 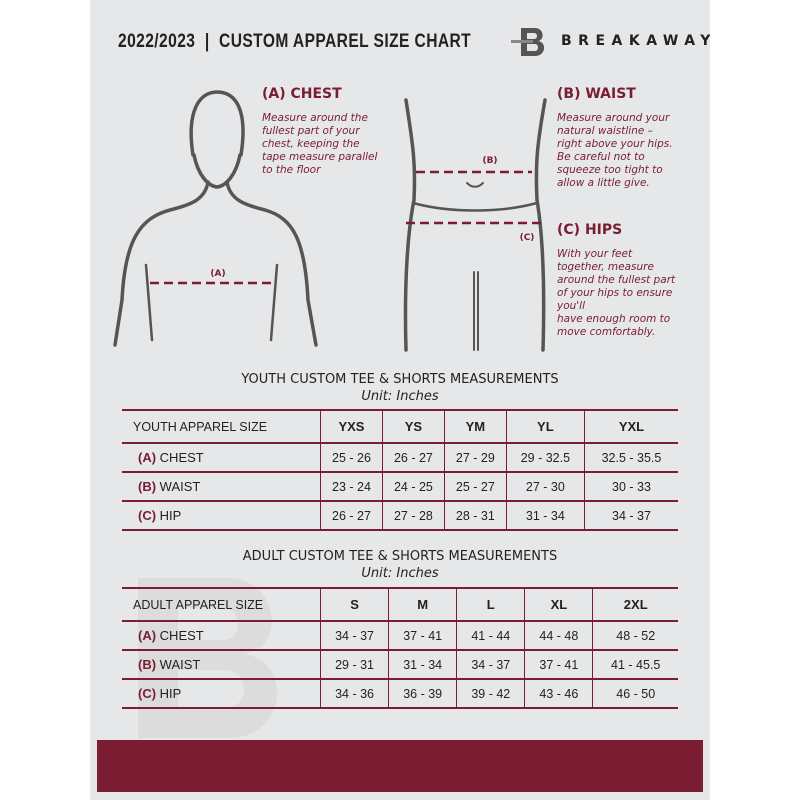 What do you see at coordinates (603, 183) in the screenshot?
I see `text-line: allow a little give.` at bounding box center [603, 183].